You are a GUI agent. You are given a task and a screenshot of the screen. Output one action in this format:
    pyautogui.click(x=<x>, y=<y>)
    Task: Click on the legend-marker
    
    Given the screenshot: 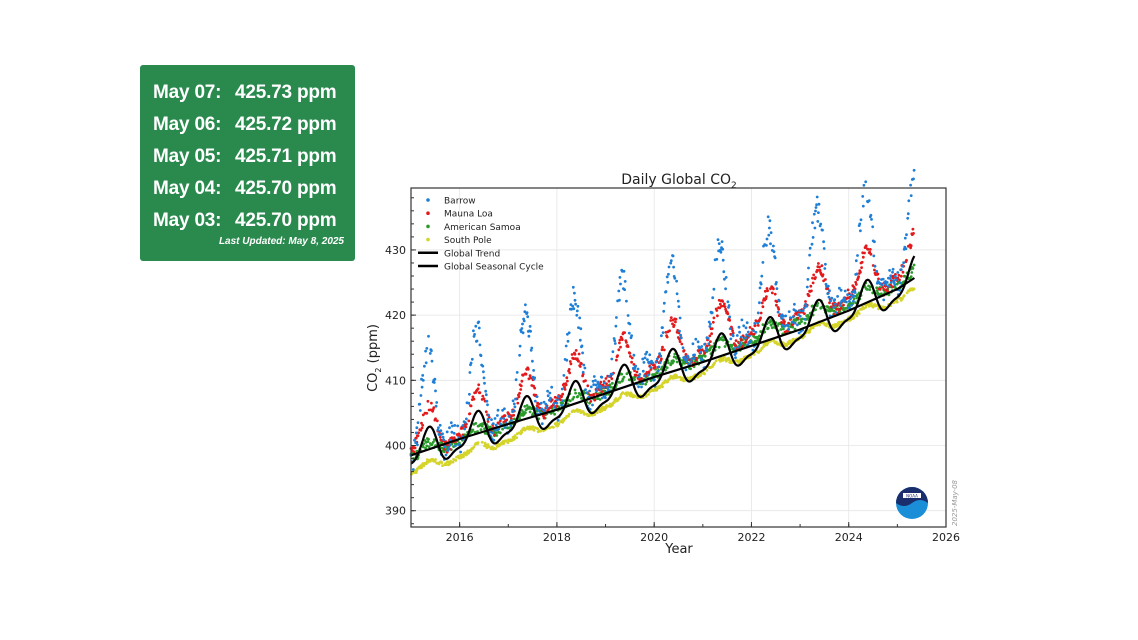 What is the action you would take?
    pyautogui.click(x=428, y=213)
    